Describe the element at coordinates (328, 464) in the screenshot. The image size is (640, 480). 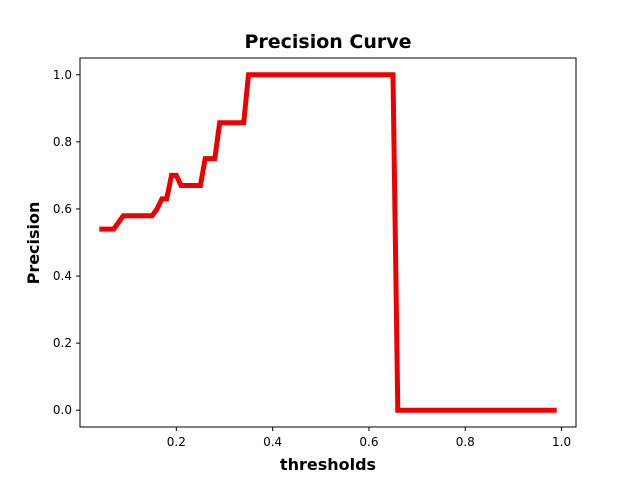
I see `x-axis-label: thresholds` at that location.